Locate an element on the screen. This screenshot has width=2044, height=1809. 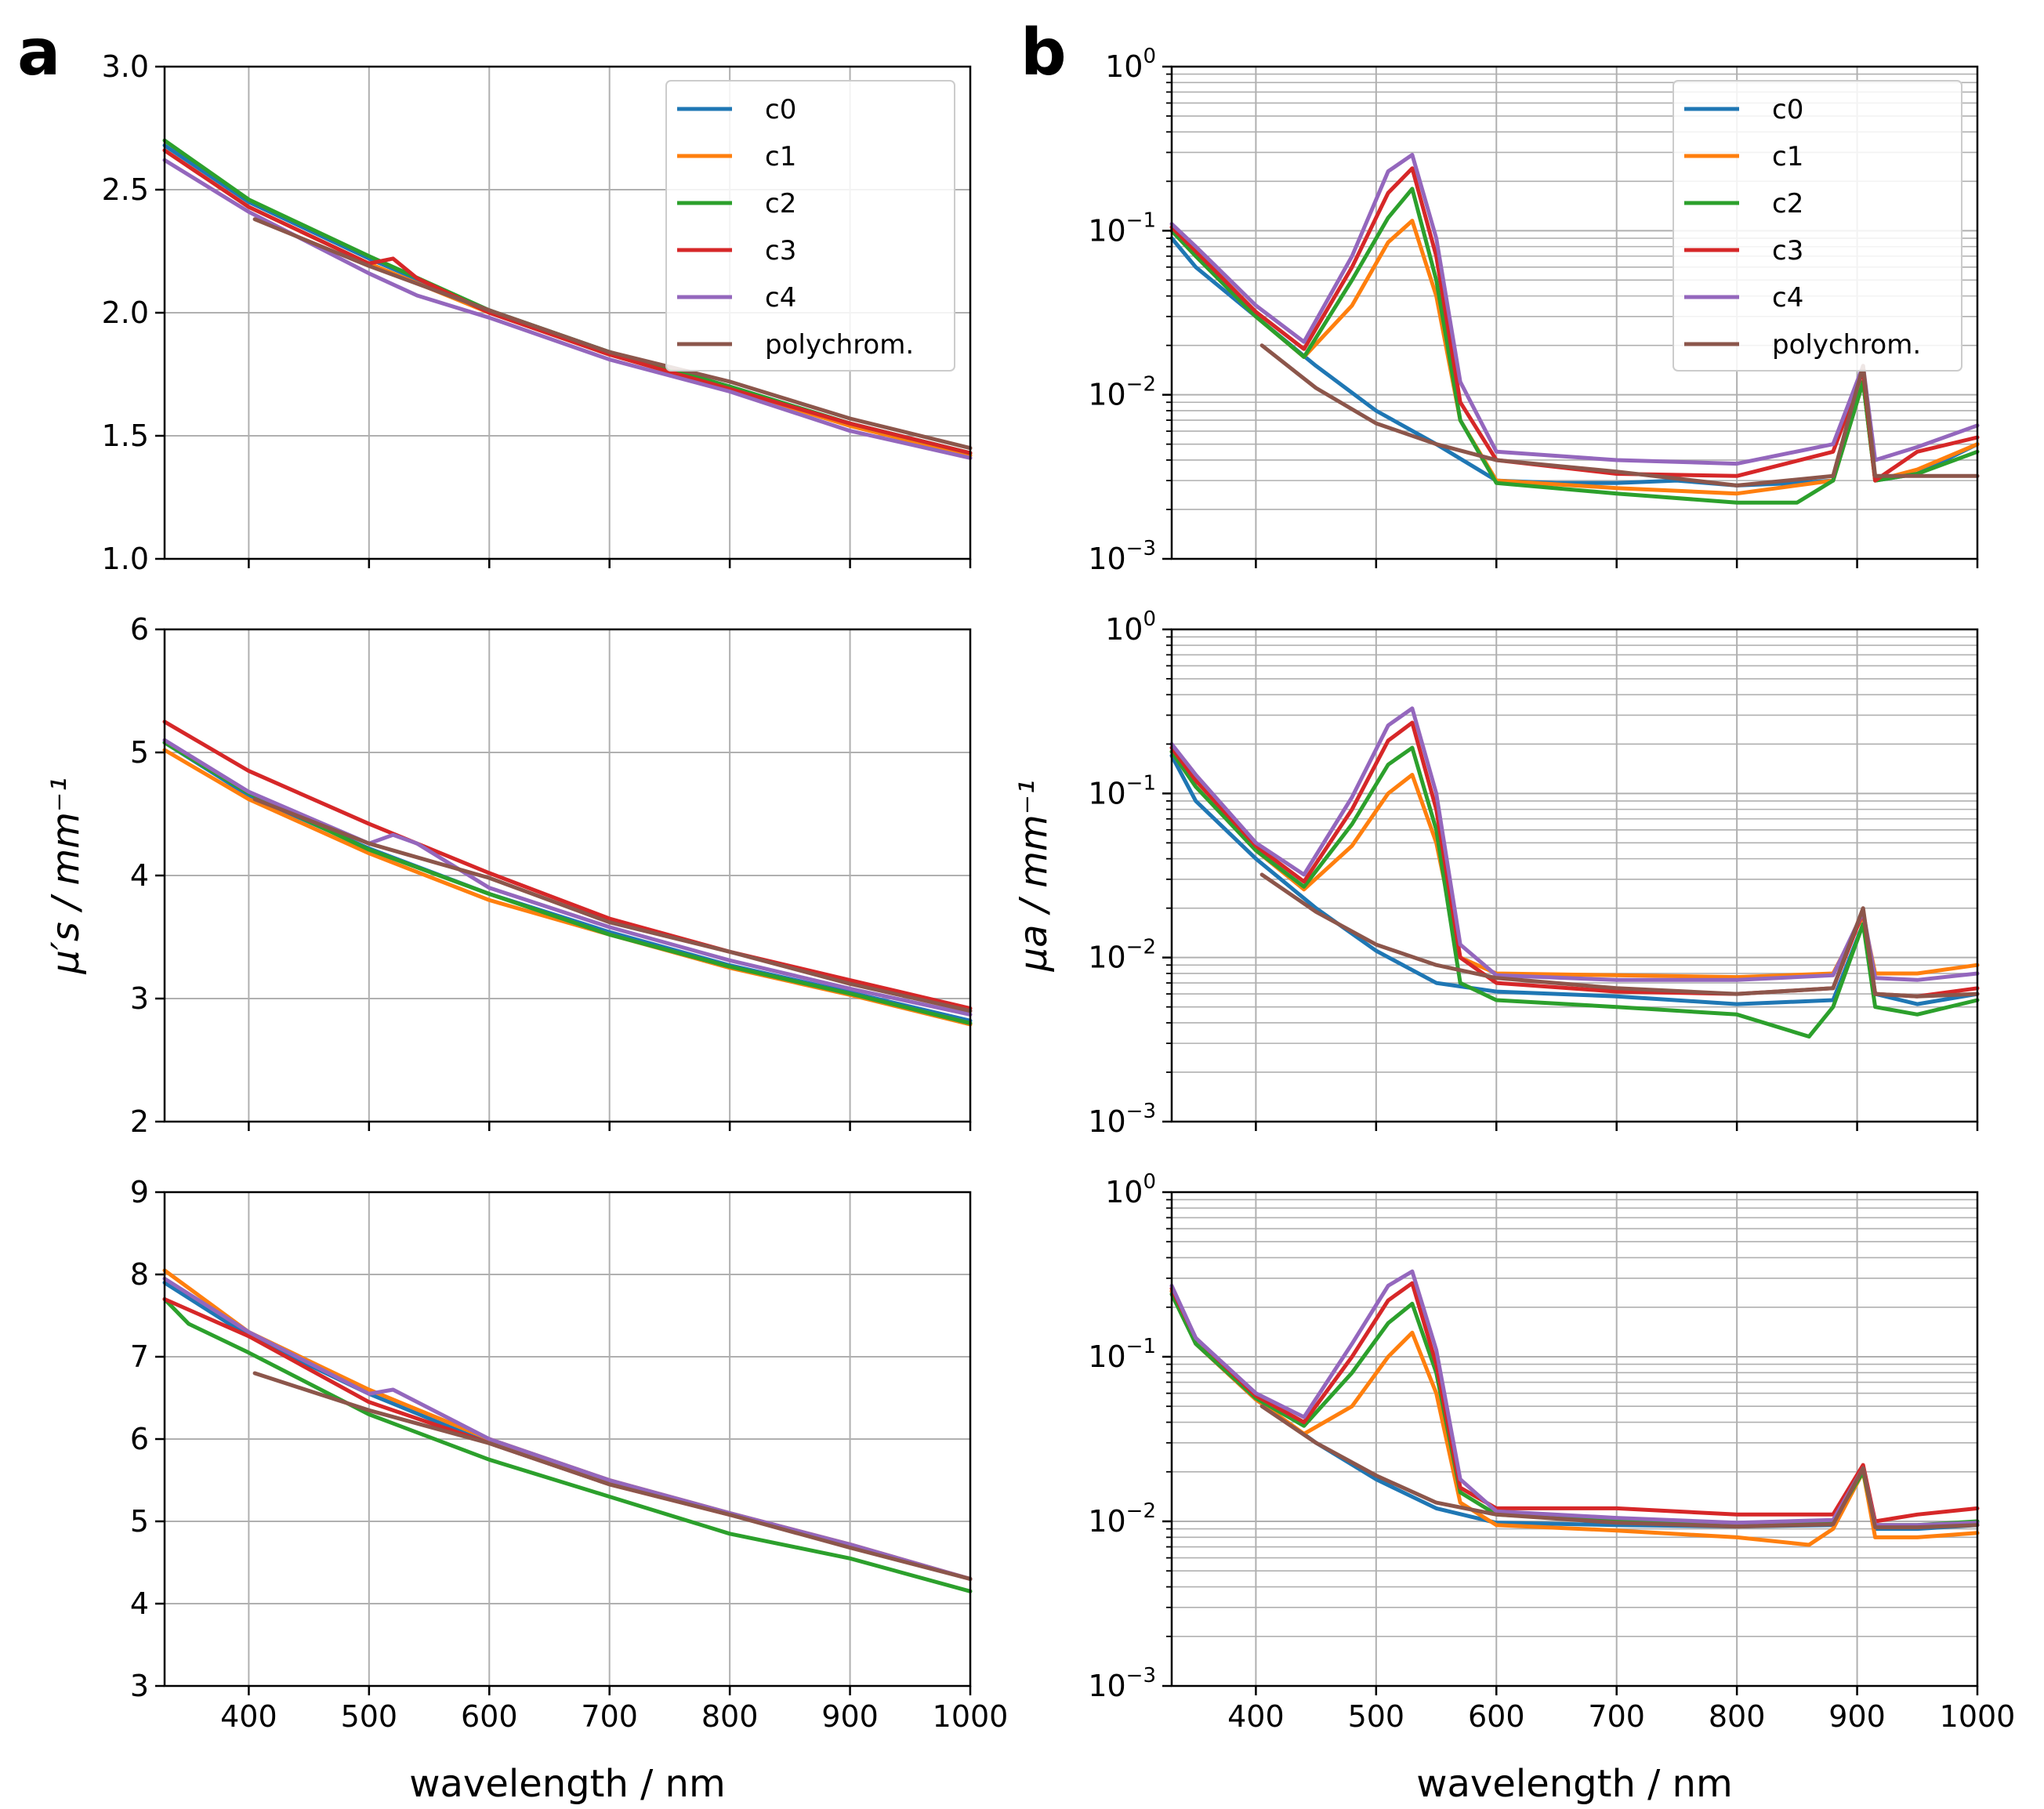
y-tick-label: 7 is located at coordinates (139, 1357).